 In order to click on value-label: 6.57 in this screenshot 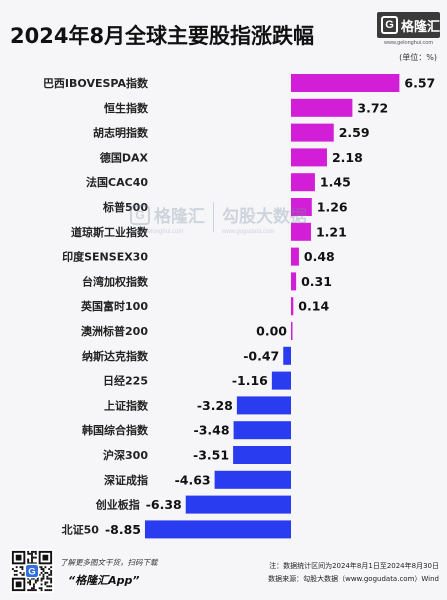, I will do `click(419, 83)`.